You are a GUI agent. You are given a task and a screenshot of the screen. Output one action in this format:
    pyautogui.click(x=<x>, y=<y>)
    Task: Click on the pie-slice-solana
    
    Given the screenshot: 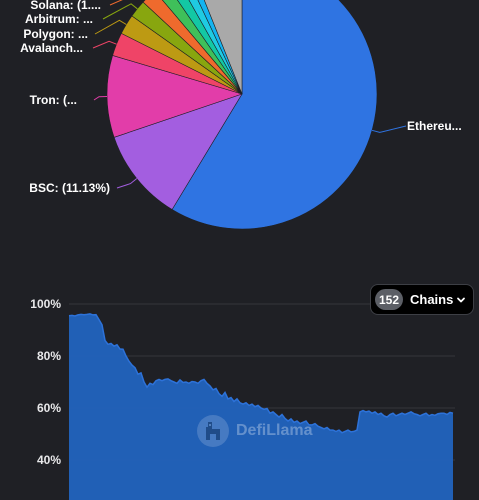 What is the action you would take?
    pyautogui.click(x=192, y=47)
    